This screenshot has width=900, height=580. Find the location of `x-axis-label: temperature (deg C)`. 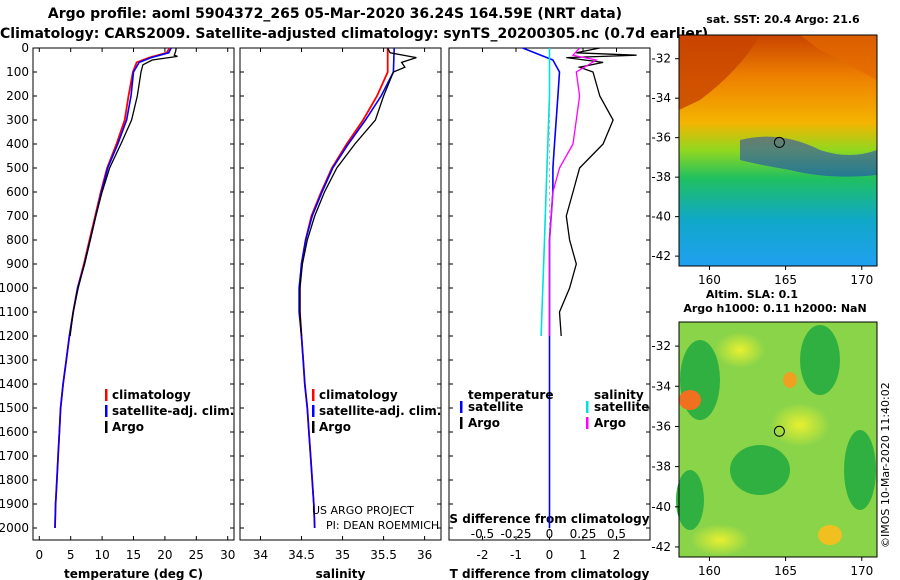

x-axis-label: temperature (deg C) is located at coordinates (133, 573).